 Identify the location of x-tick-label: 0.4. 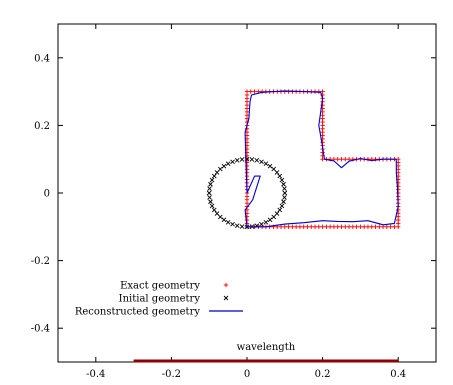
(398, 374).